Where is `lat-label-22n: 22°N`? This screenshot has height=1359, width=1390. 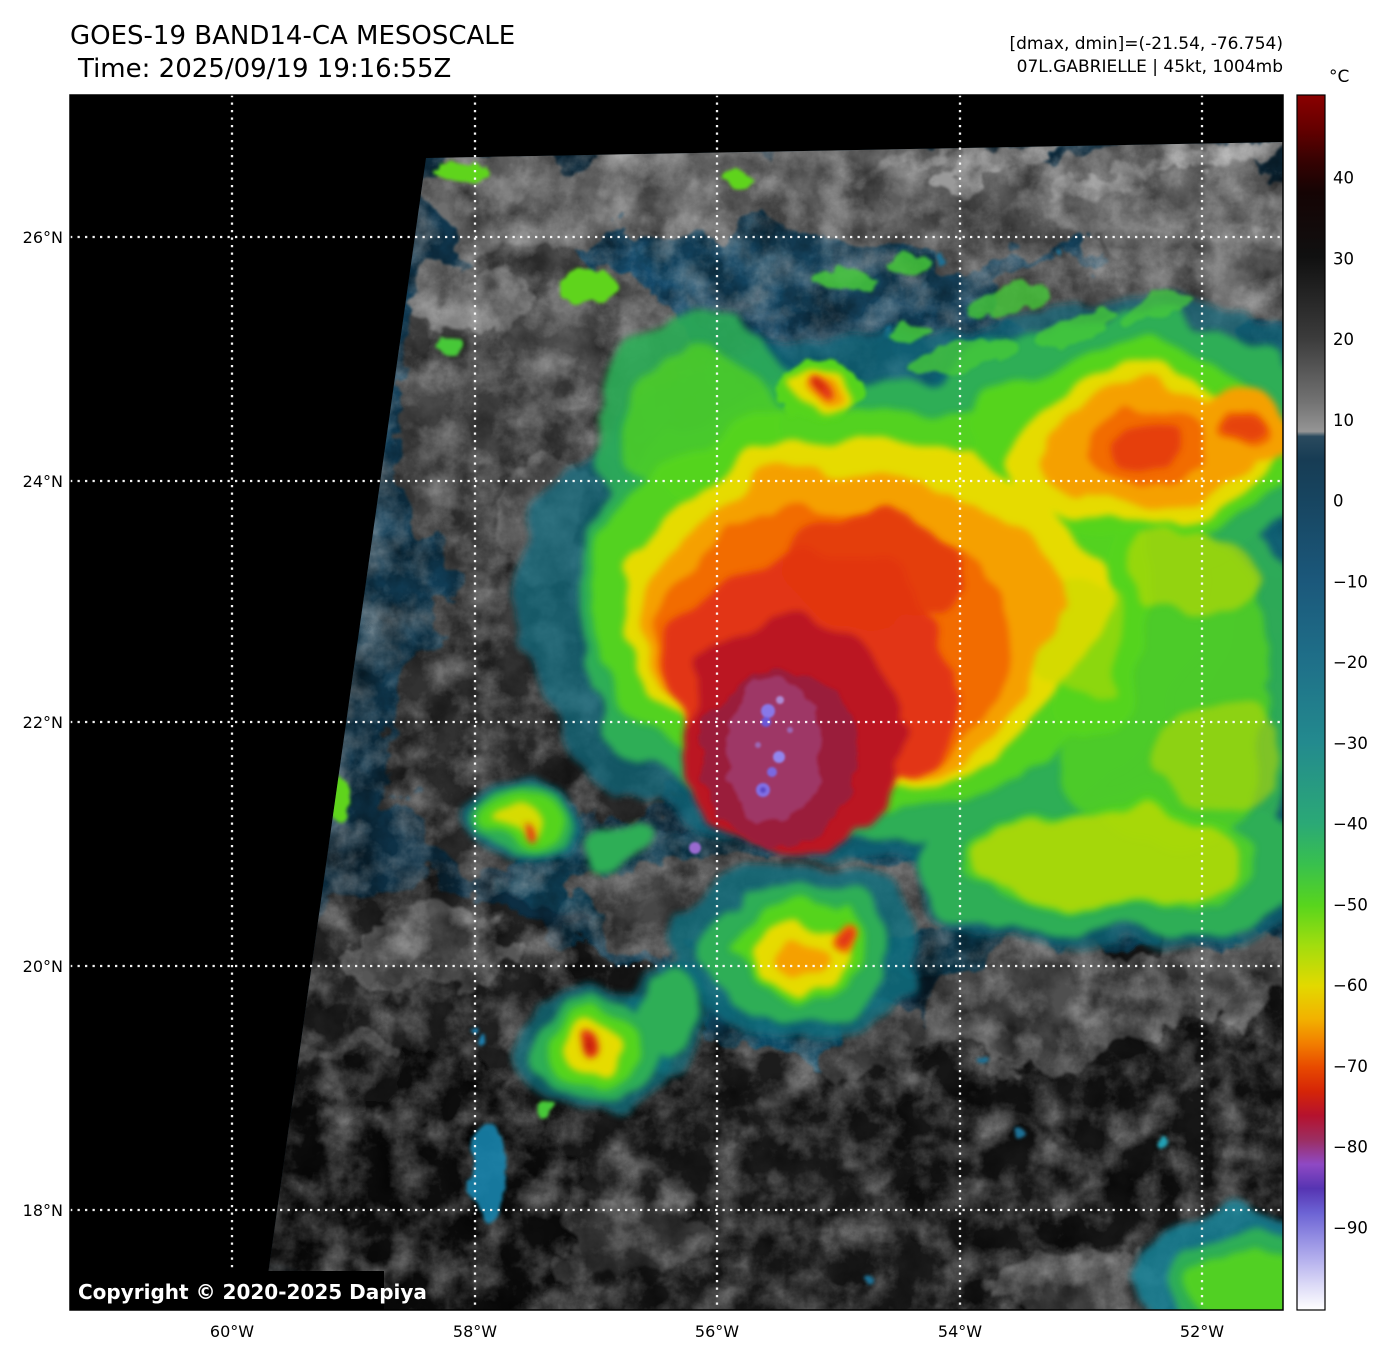
lat-label-22n: 22°N is located at coordinates (43, 722).